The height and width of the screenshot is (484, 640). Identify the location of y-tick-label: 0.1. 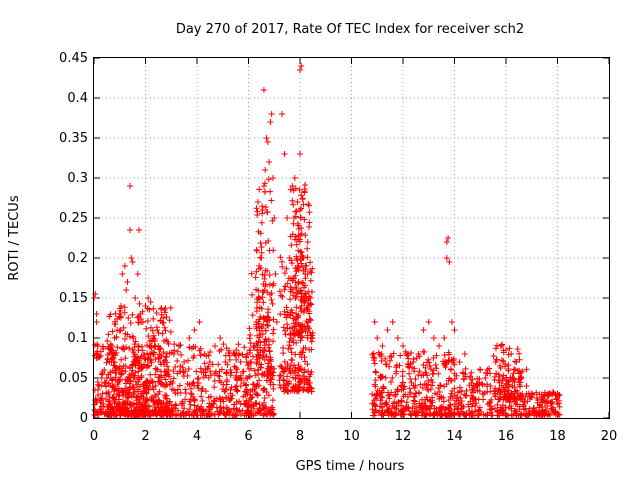
(77, 338).